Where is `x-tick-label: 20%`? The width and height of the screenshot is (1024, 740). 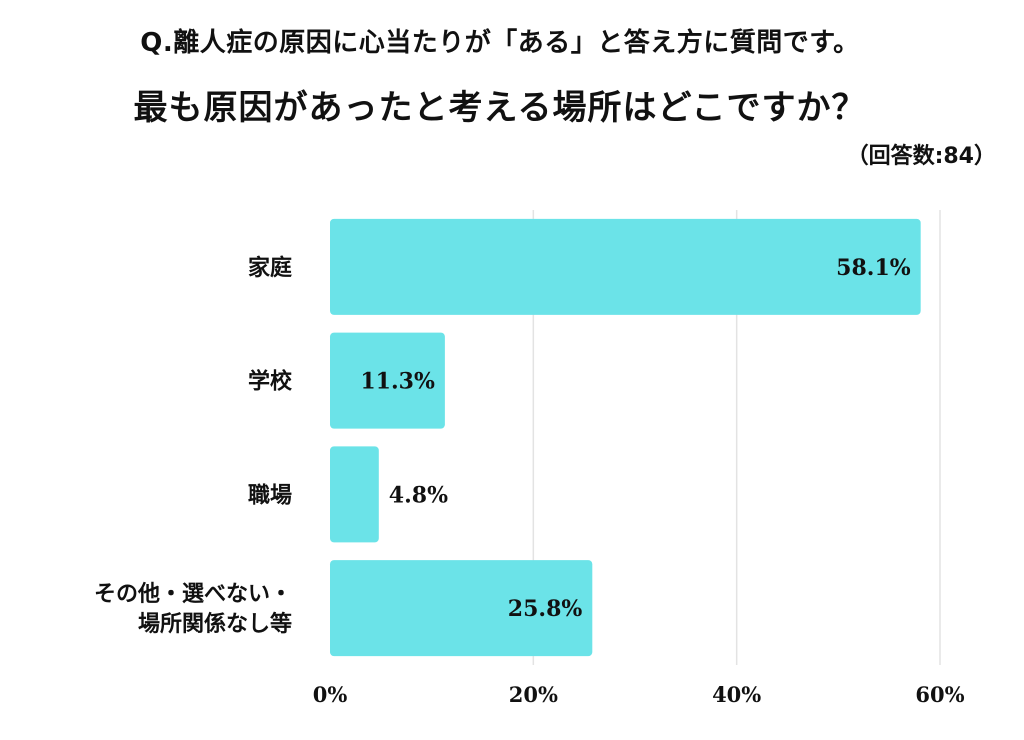
x-tick-label: 20% is located at coordinates (533, 694).